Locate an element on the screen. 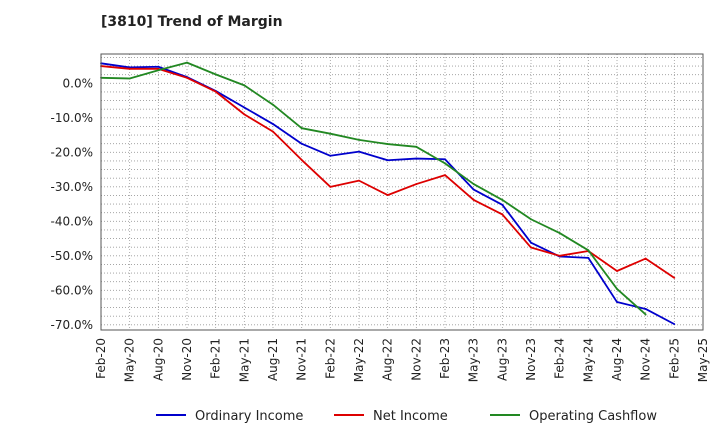 This screenshot has width=720, height=440. x-tick-label: Feb-23 is located at coordinates (445, 358).